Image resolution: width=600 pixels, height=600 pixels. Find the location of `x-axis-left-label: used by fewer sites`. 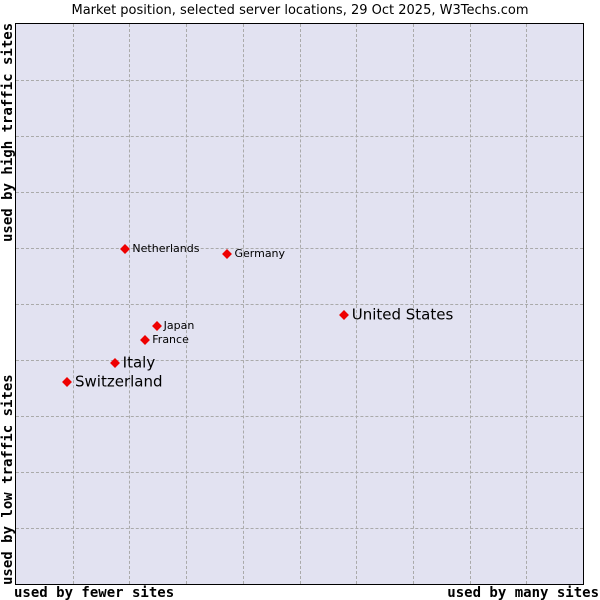

x-axis-left-label: used by fewer sites is located at coordinates (94, 592).